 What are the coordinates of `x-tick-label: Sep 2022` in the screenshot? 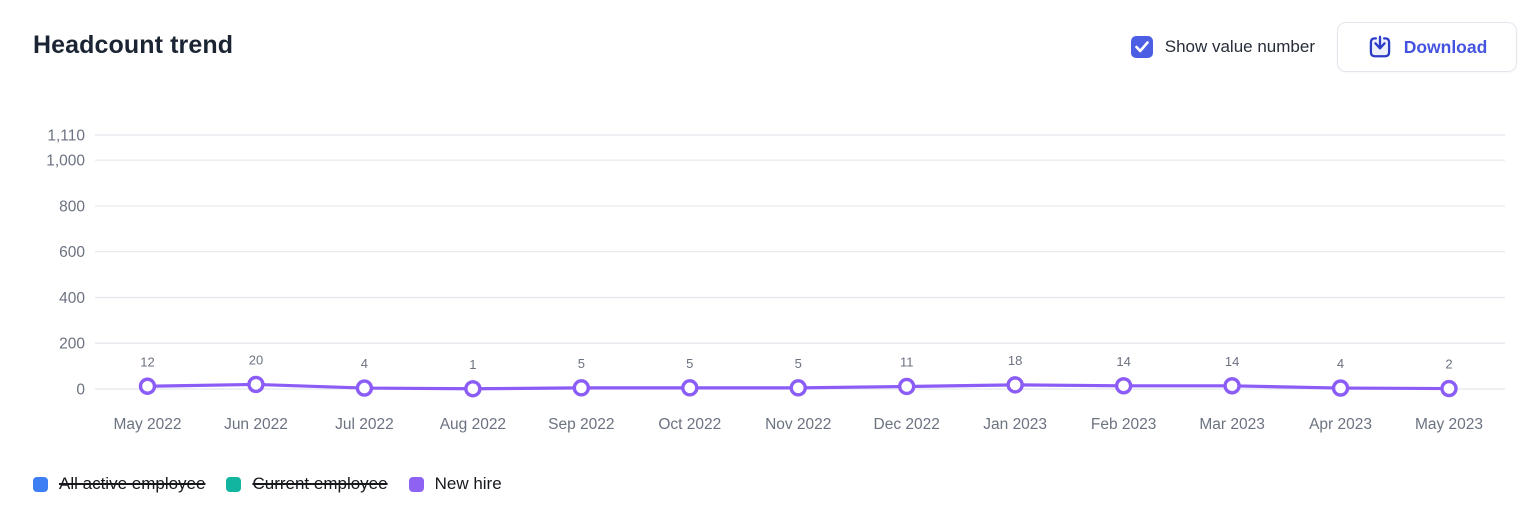 It's located at (581, 424).